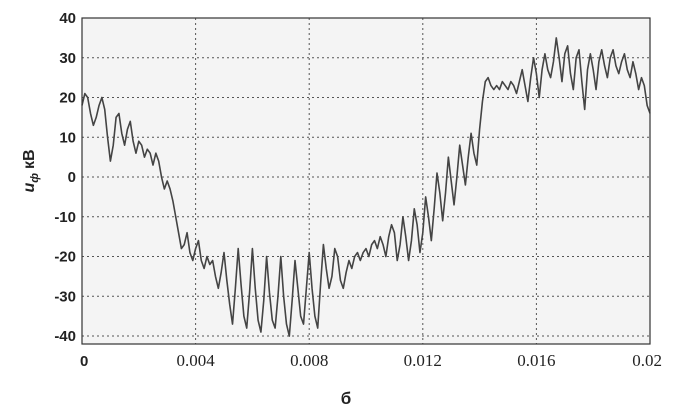  Describe the element at coordinates (72, 177) in the screenshot. I see `y-tick-label: 0` at that location.